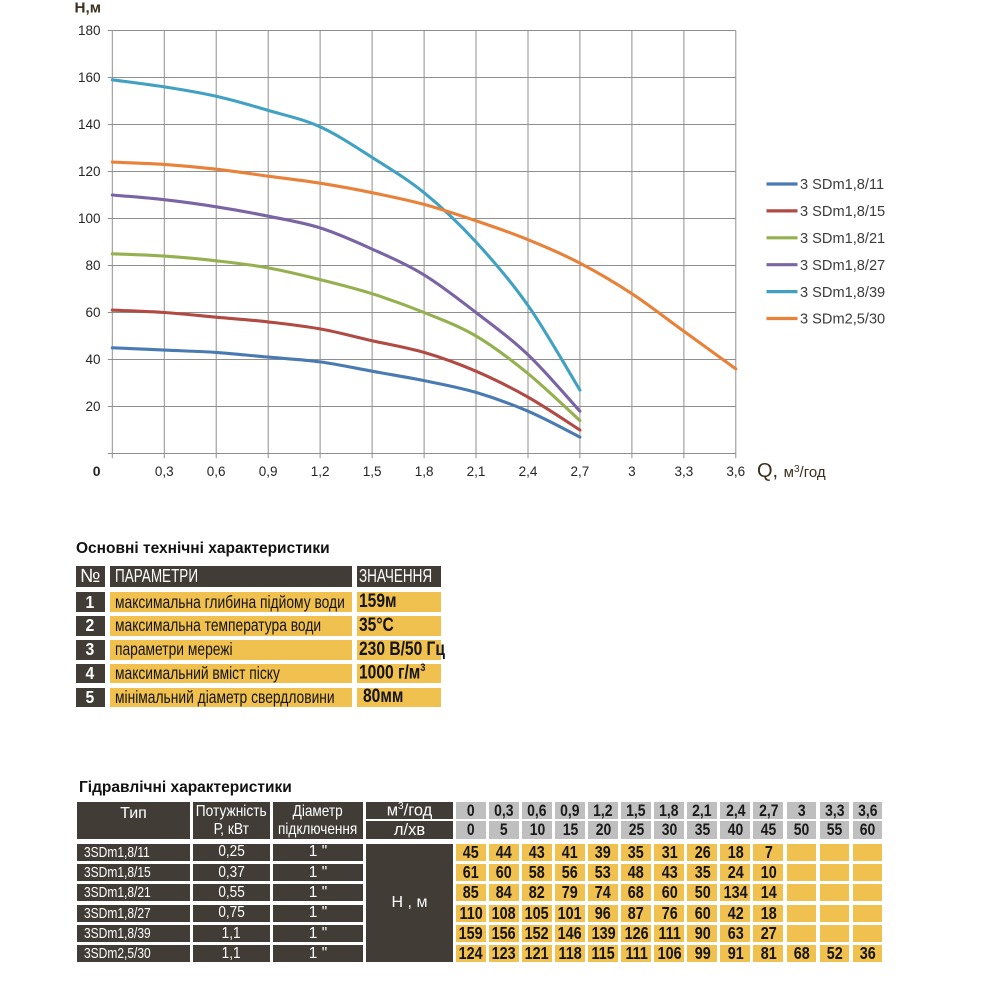  I want to click on svg-text: 1,2, so click(320, 471).